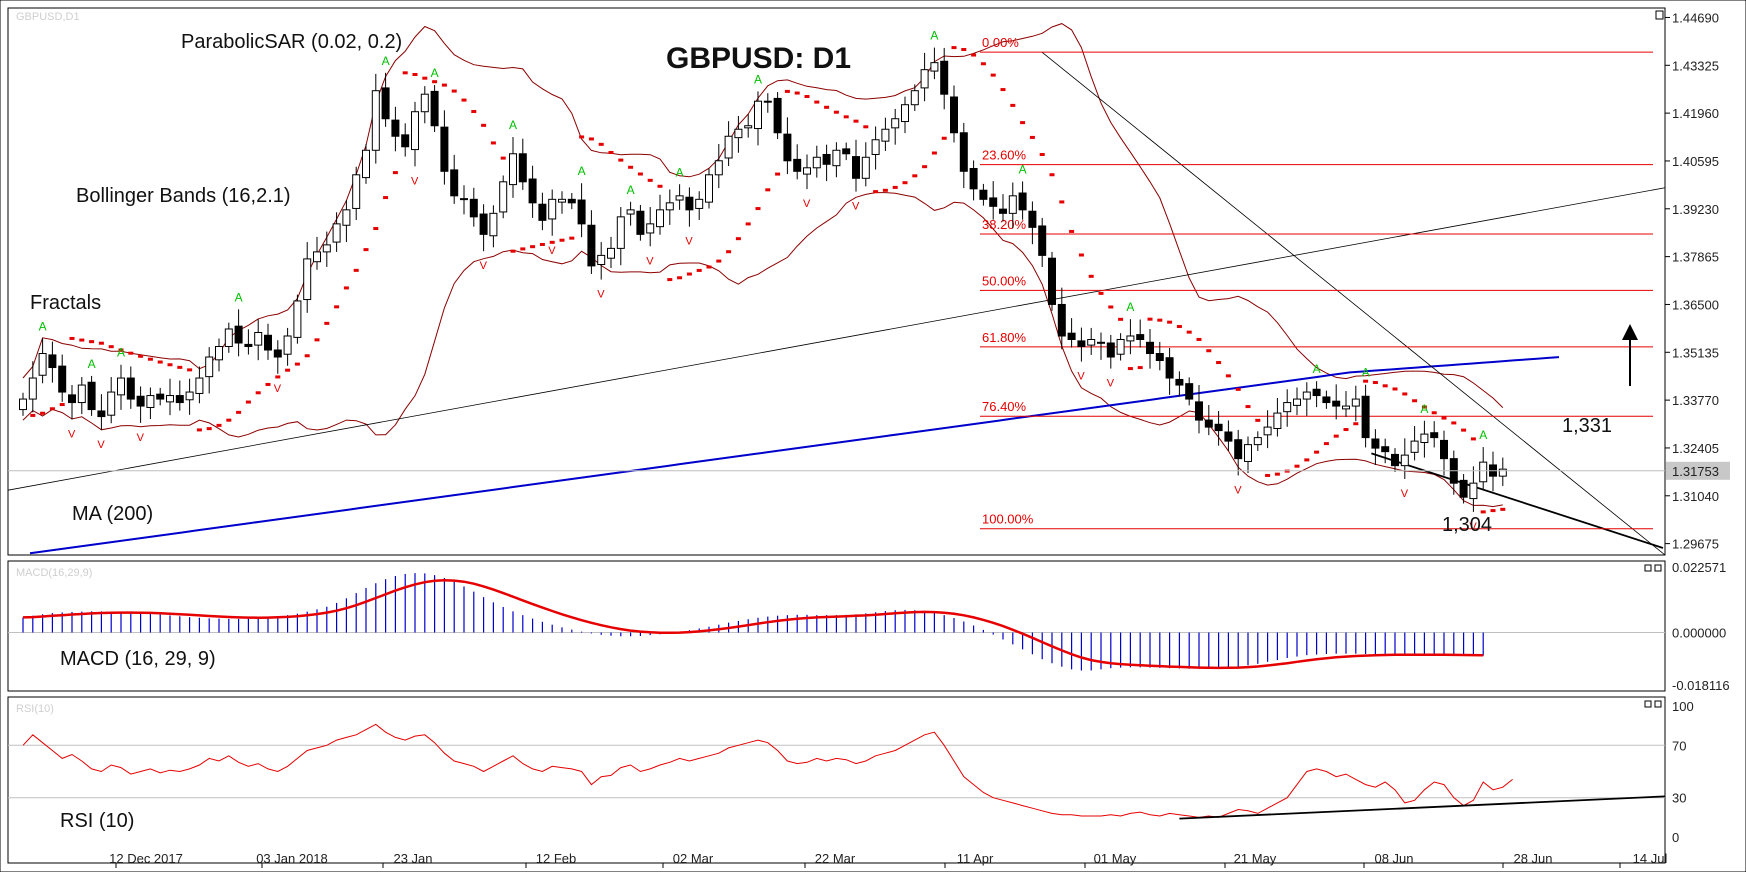 The width and height of the screenshot is (1746, 877). I want to click on rsi-line, so click(767, 770).